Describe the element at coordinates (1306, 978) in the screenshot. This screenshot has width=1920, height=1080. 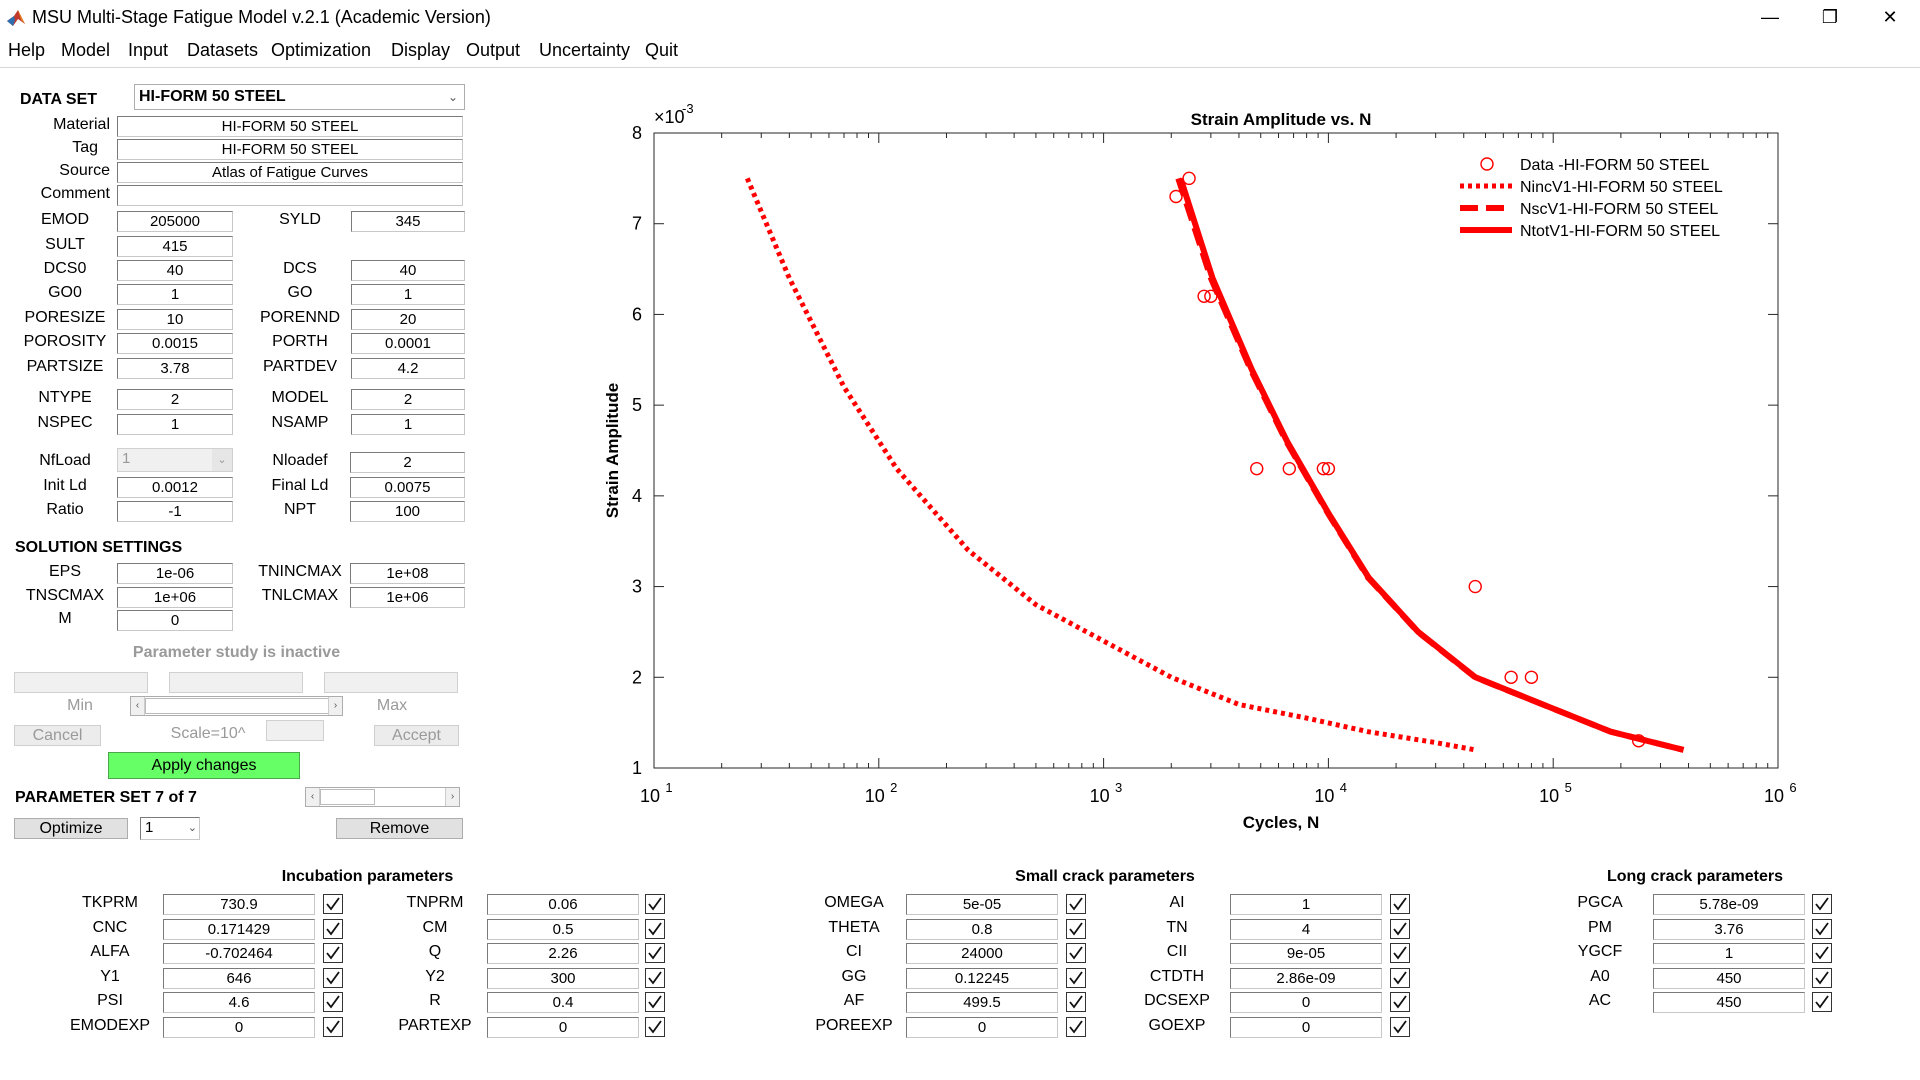
I see `ctdth-field: 2.86e-09` at that location.